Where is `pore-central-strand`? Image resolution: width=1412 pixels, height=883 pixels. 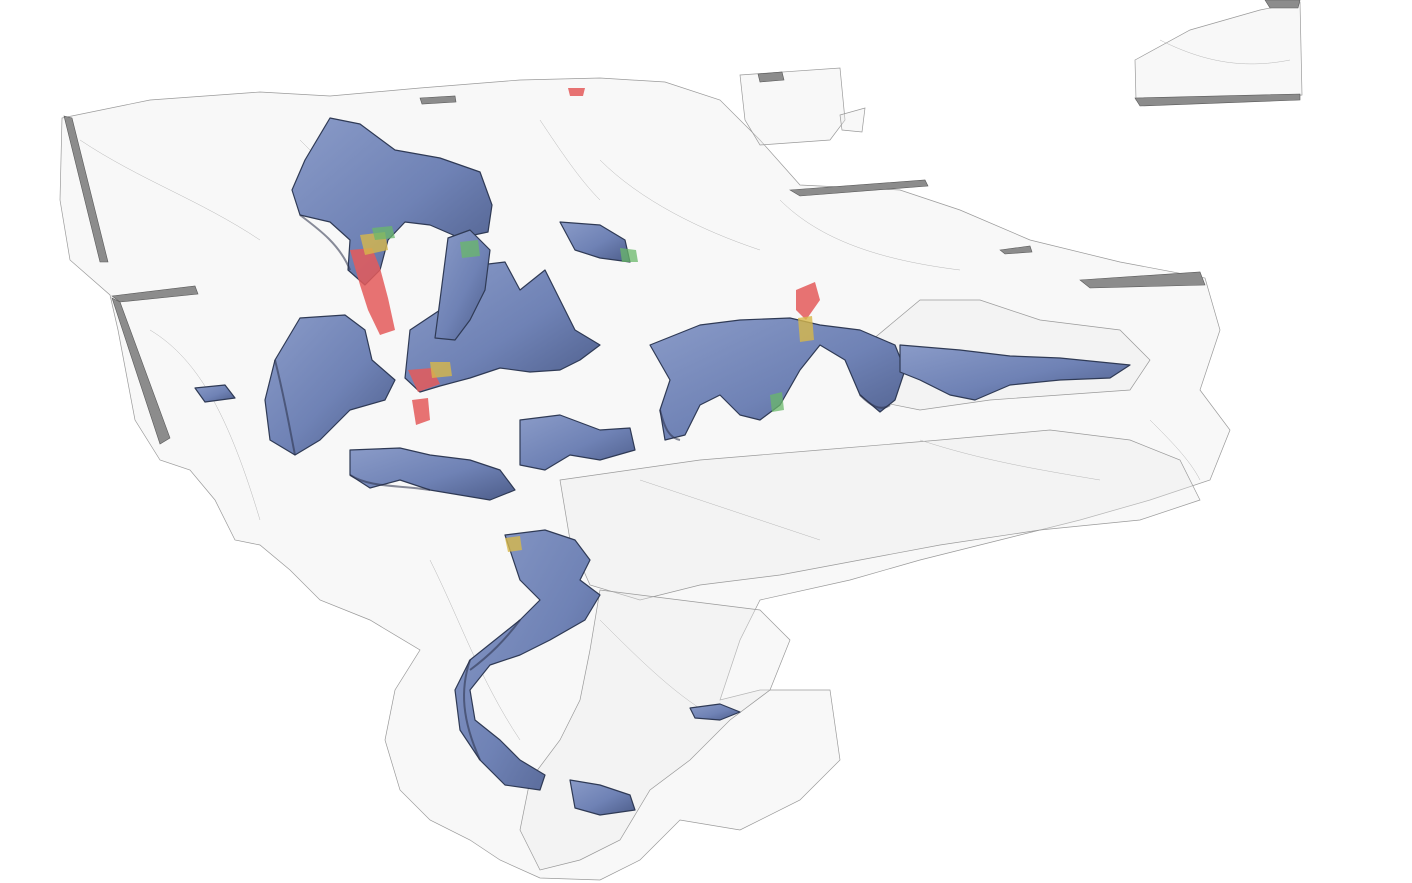 pore-central-strand is located at coordinates (462, 285).